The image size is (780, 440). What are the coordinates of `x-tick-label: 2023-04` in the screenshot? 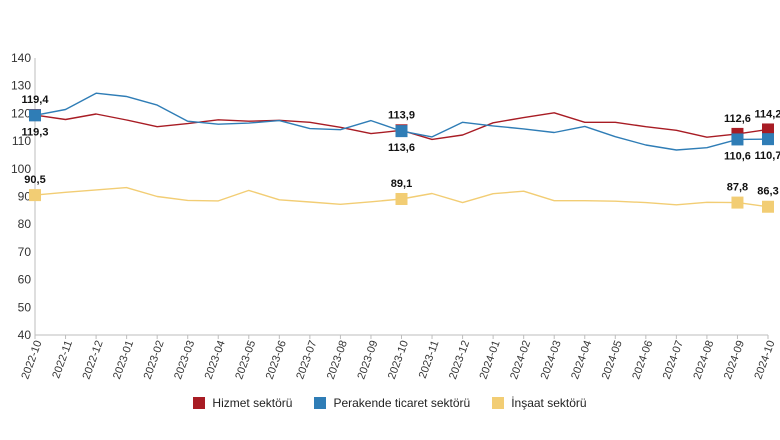 It's located at (215, 360).